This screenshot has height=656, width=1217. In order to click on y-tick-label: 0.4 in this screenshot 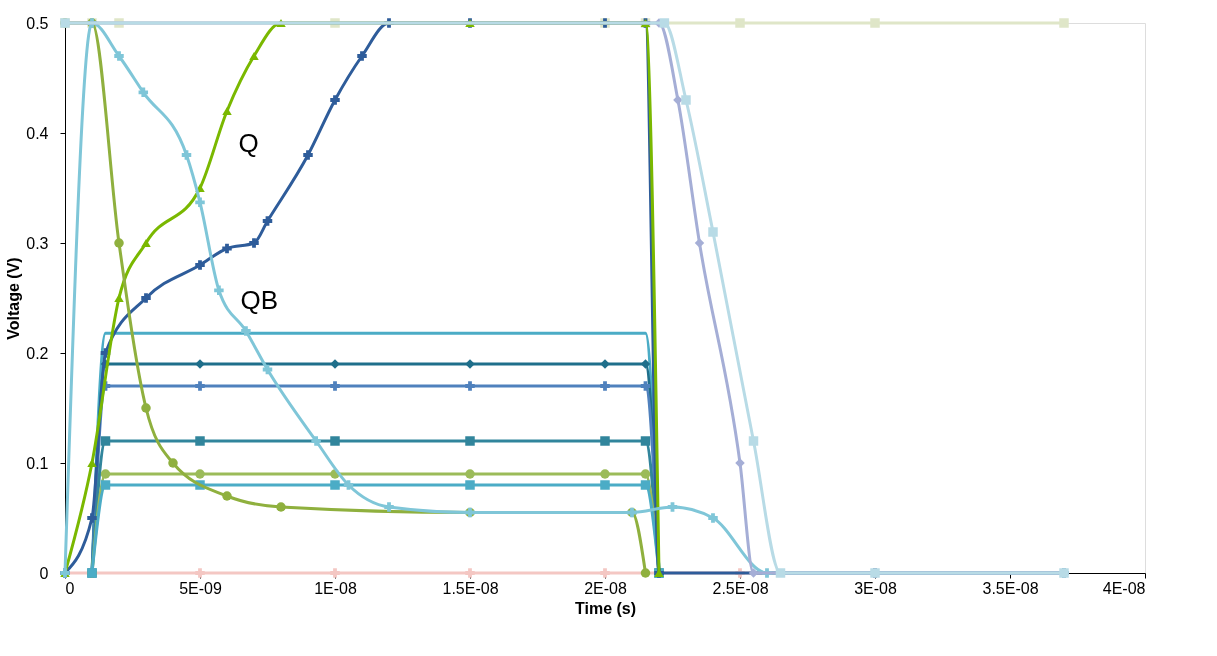, I will do `click(37, 133)`.